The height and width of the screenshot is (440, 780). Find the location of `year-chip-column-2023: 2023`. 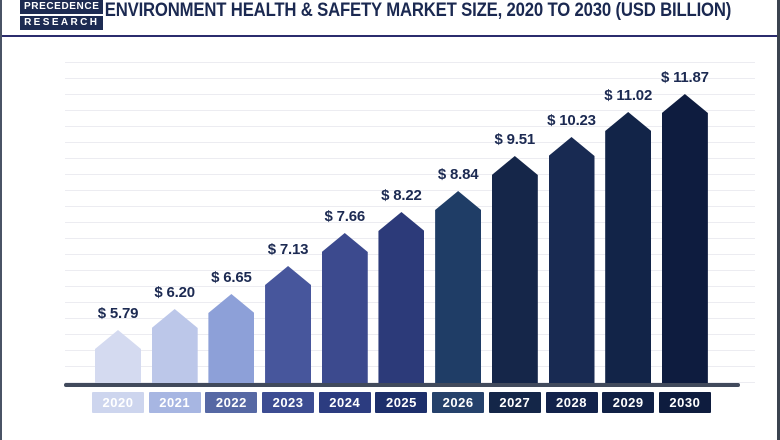

year-chip-column-2023: 2023 is located at coordinates (288, 402).